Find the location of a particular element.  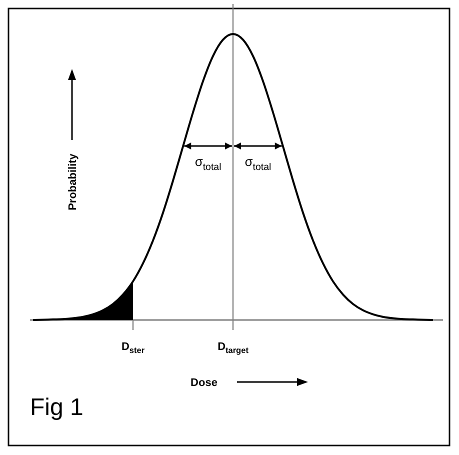

x-tick-label: D$_{ster}$ is located at coordinates (133, 348).